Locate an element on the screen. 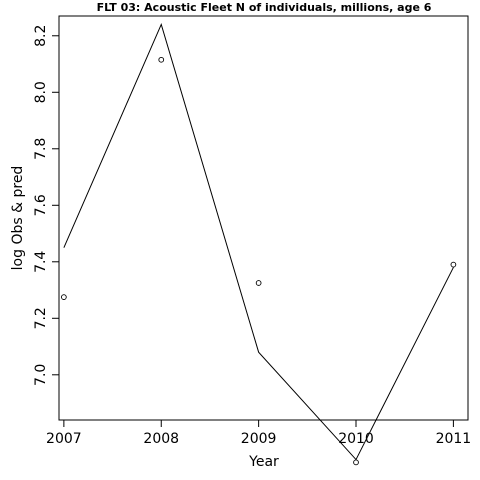 The height and width of the screenshot is (480, 480). x-tick-label: 2008 is located at coordinates (161, 439).